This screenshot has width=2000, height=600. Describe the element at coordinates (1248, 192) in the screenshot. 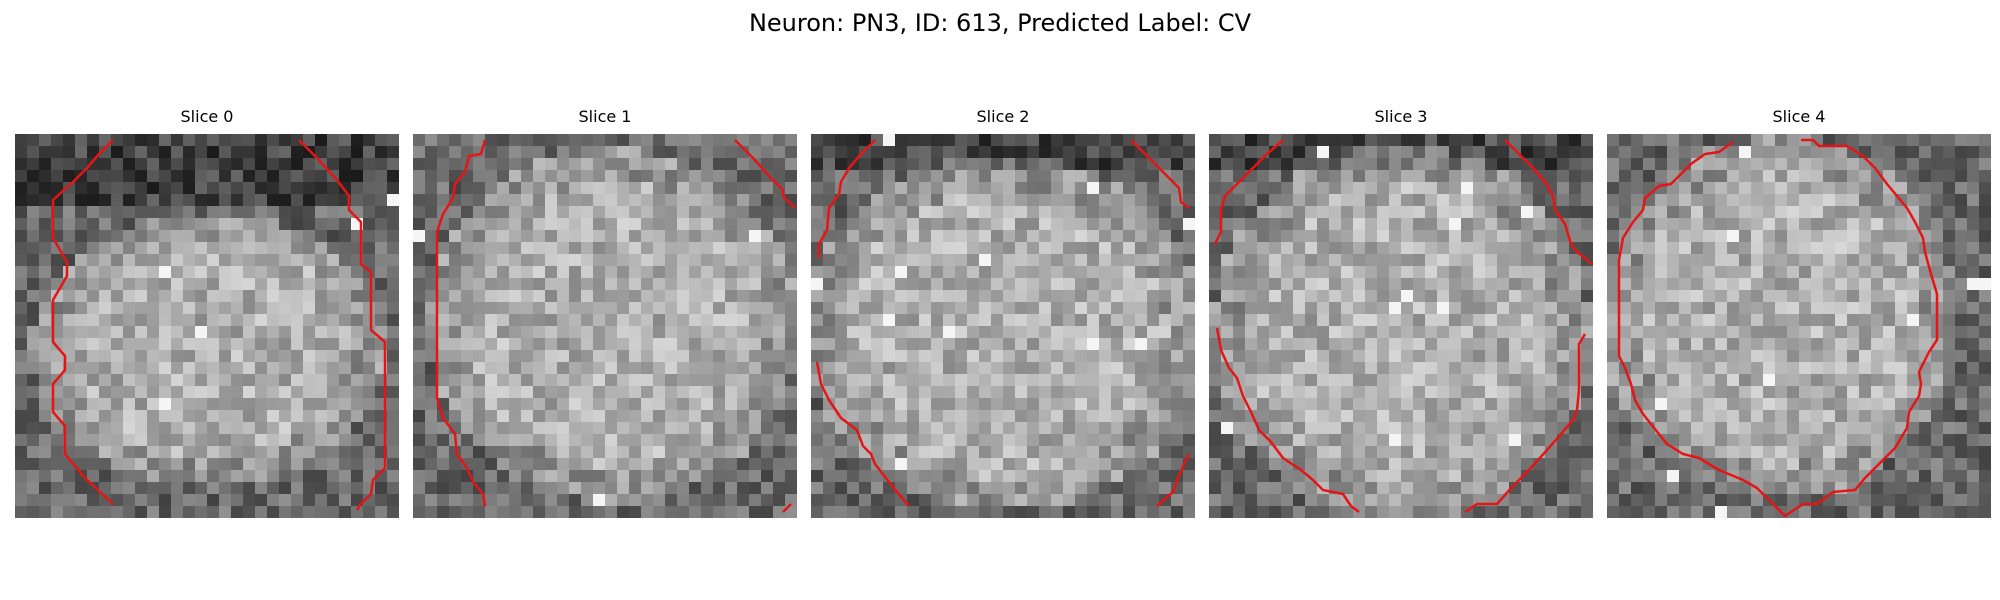

I see `slice-contour-3-topleft` at that location.